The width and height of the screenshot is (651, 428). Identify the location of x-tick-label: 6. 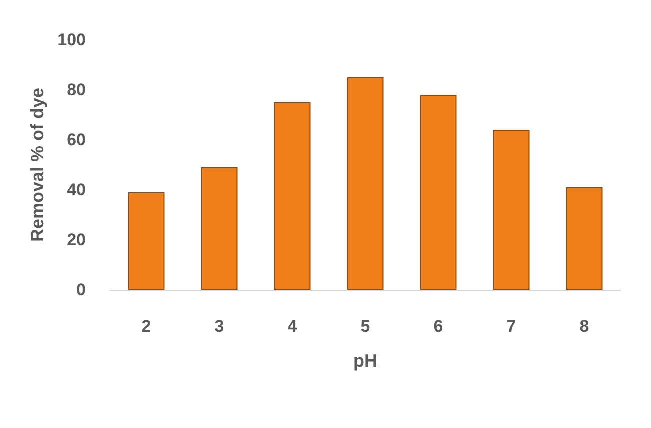
(439, 326).